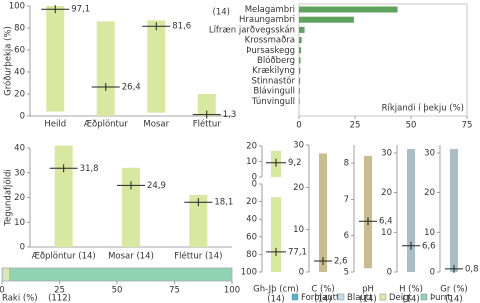  I want to click on category-label: pH, so click(368, 290).